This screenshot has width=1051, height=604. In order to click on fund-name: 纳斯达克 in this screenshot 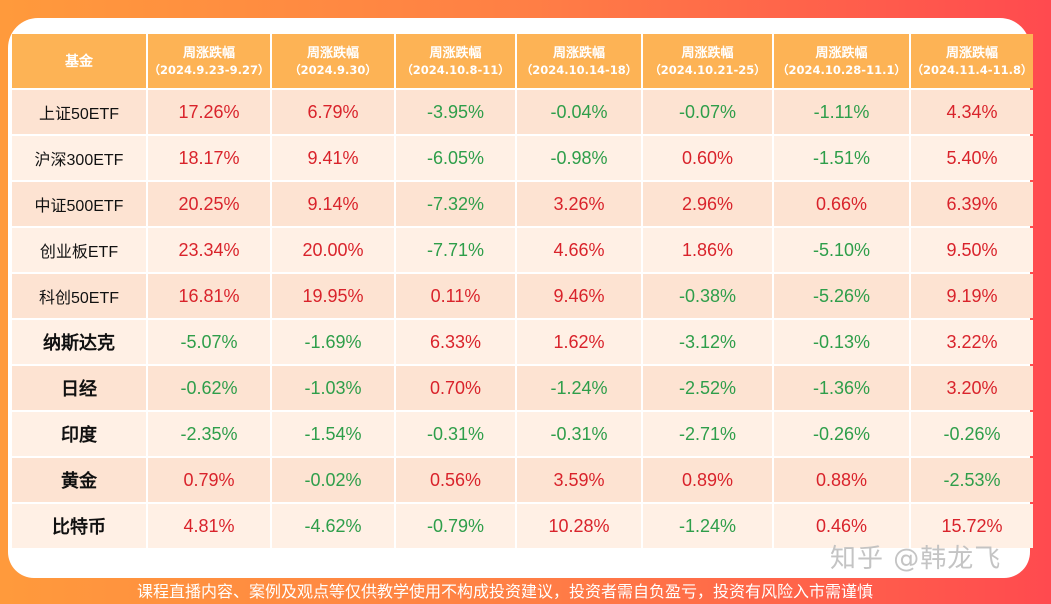, I will do `click(79, 342)`.